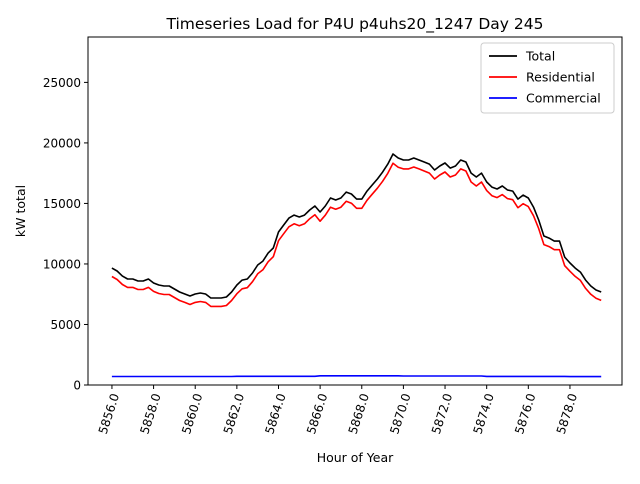  What do you see at coordinates (62, 83) in the screenshot?
I see `y-tick-label: 25000` at bounding box center [62, 83].